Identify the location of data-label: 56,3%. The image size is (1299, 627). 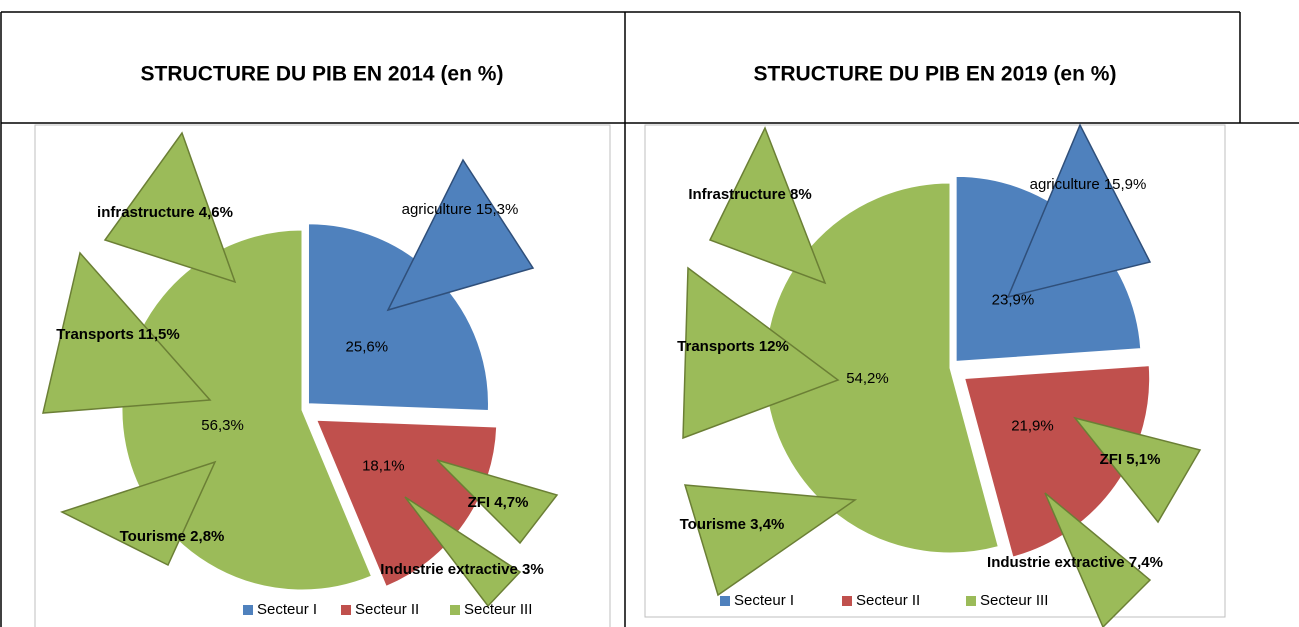
(222, 425).